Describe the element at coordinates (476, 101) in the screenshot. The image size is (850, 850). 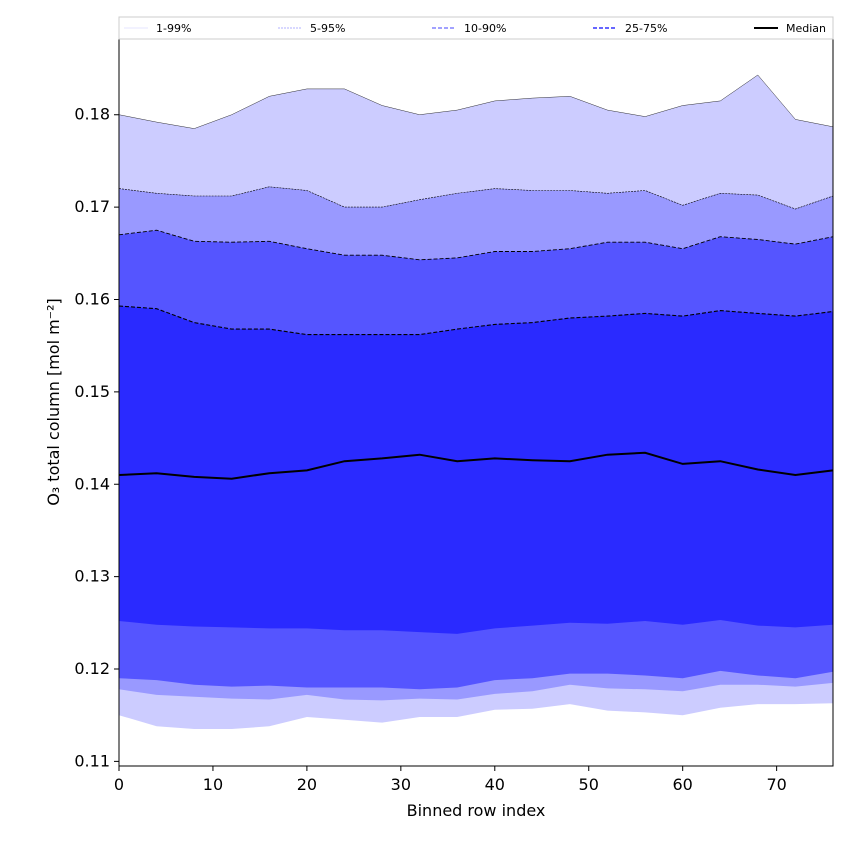
I see `band-1-99-upper-edge` at that location.